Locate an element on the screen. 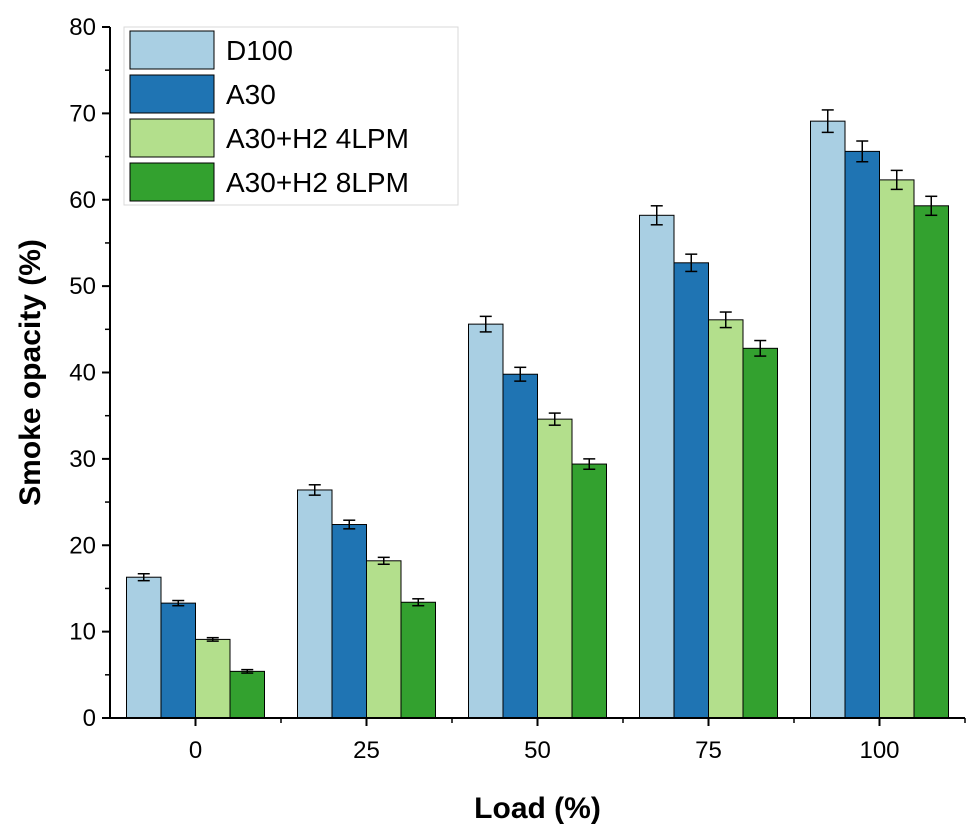  legend: D100 A30 A30+H2 4LPM A30+H2 8LPM is located at coordinates (291, 116).